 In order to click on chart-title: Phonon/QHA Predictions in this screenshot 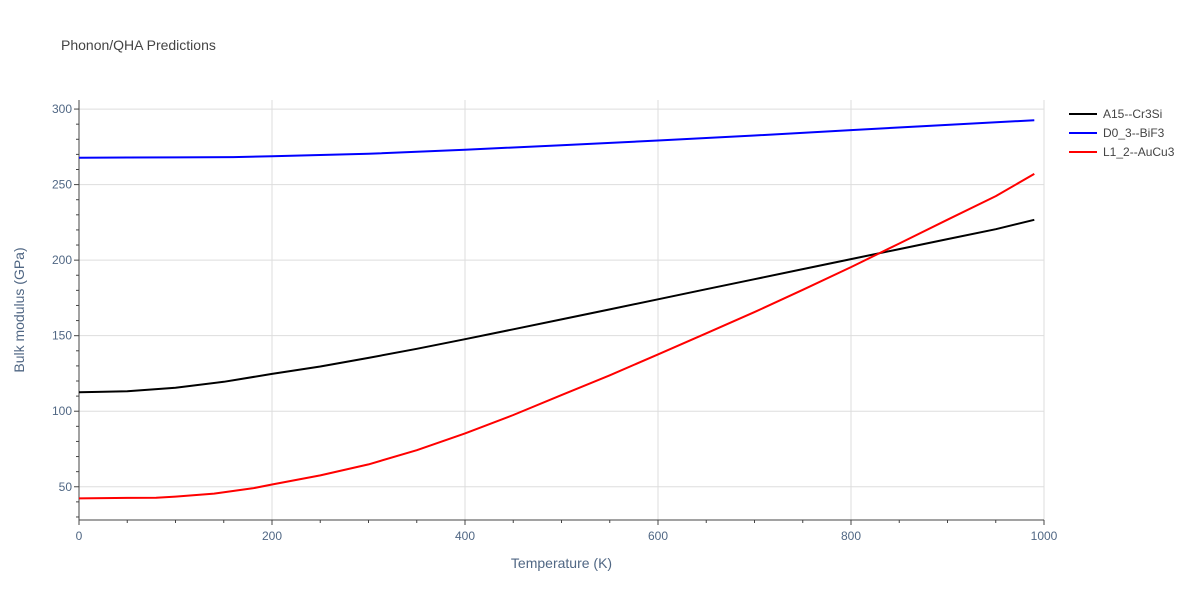, I will do `click(138, 45)`.